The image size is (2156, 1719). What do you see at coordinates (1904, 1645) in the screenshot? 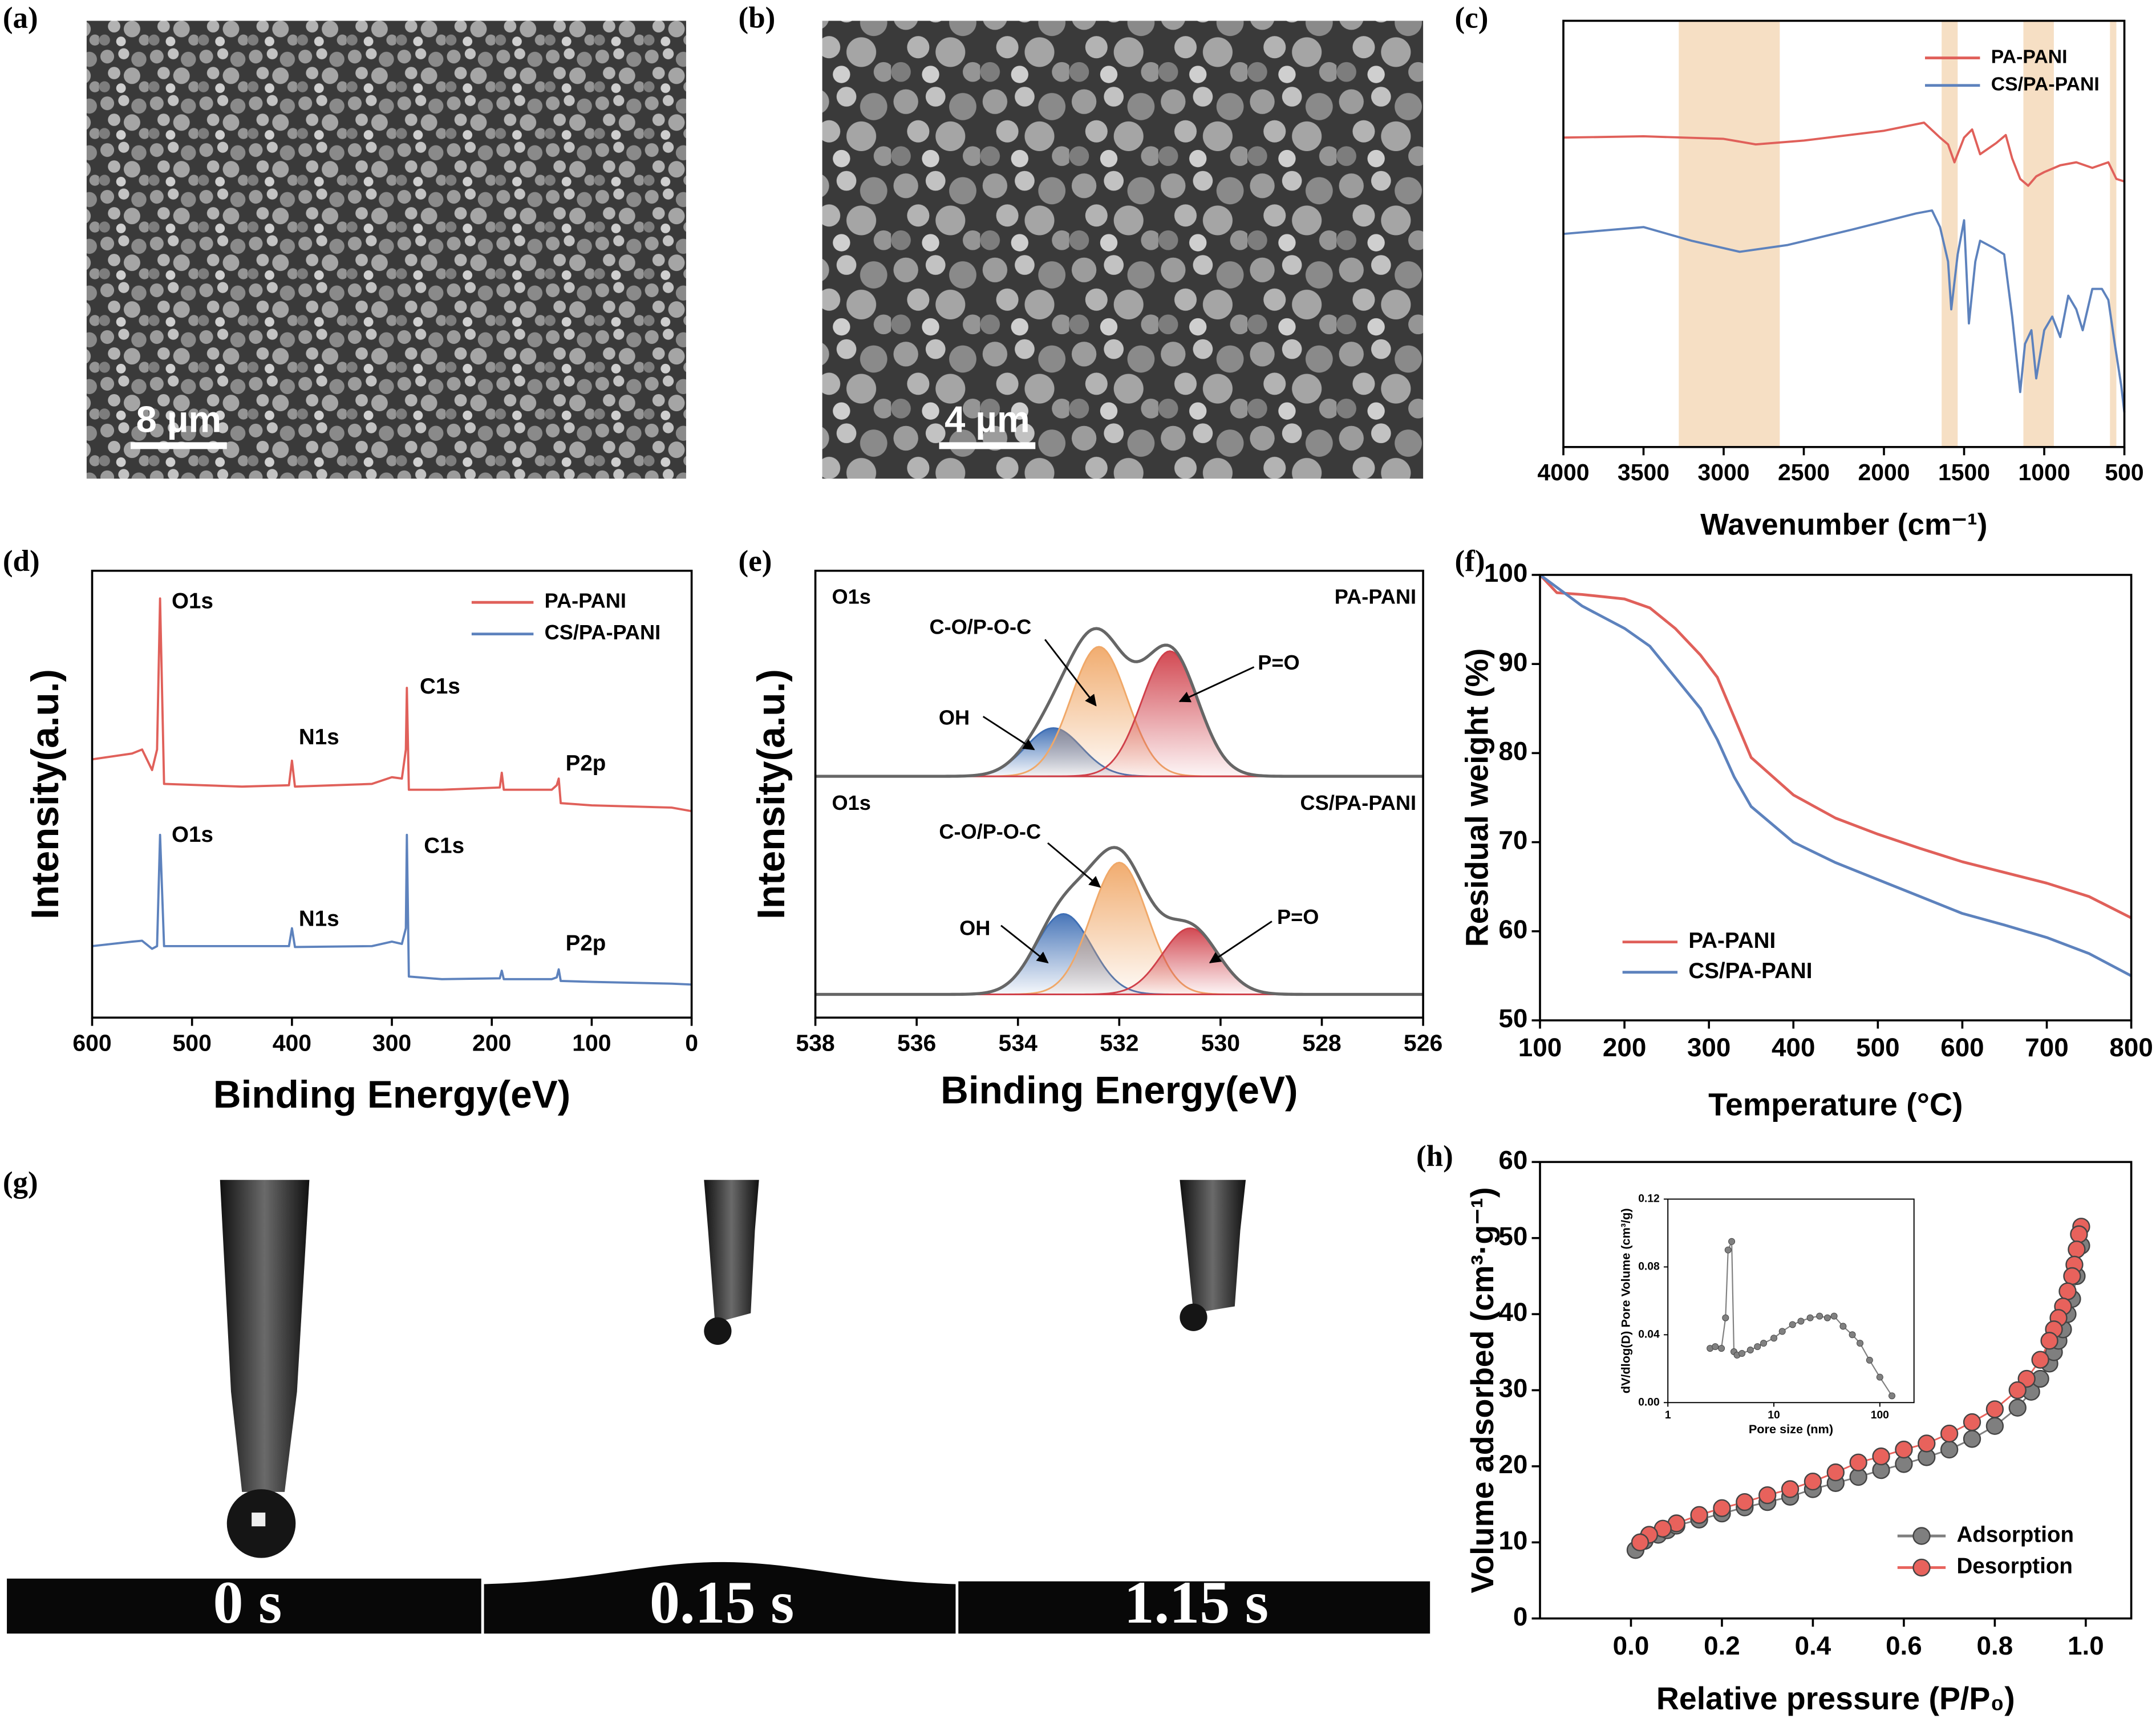
I see `x-tick-label: 0.6` at bounding box center [1904, 1645].